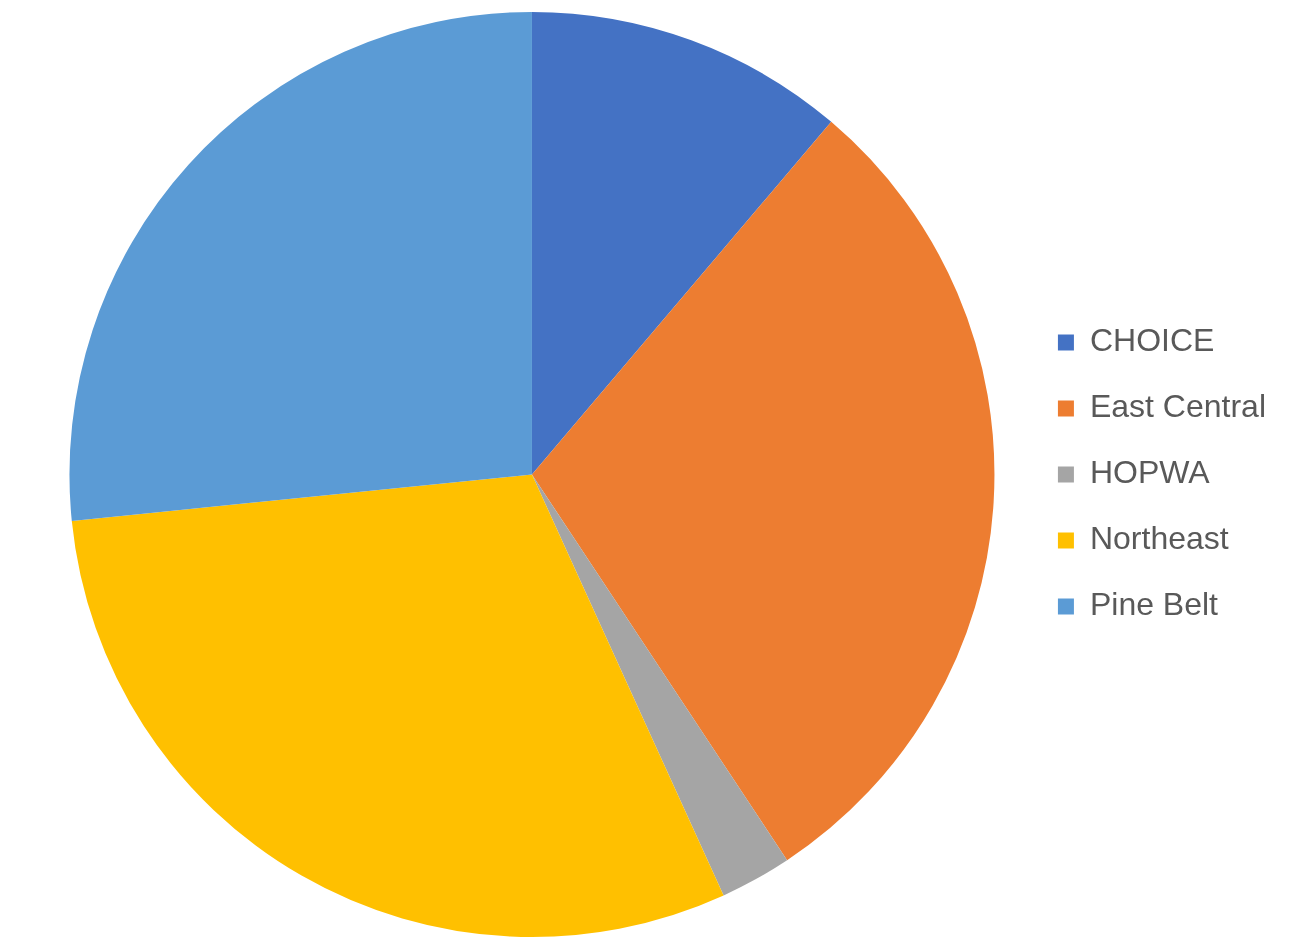  I want to click on legend-label: East Central, so click(1177, 406).